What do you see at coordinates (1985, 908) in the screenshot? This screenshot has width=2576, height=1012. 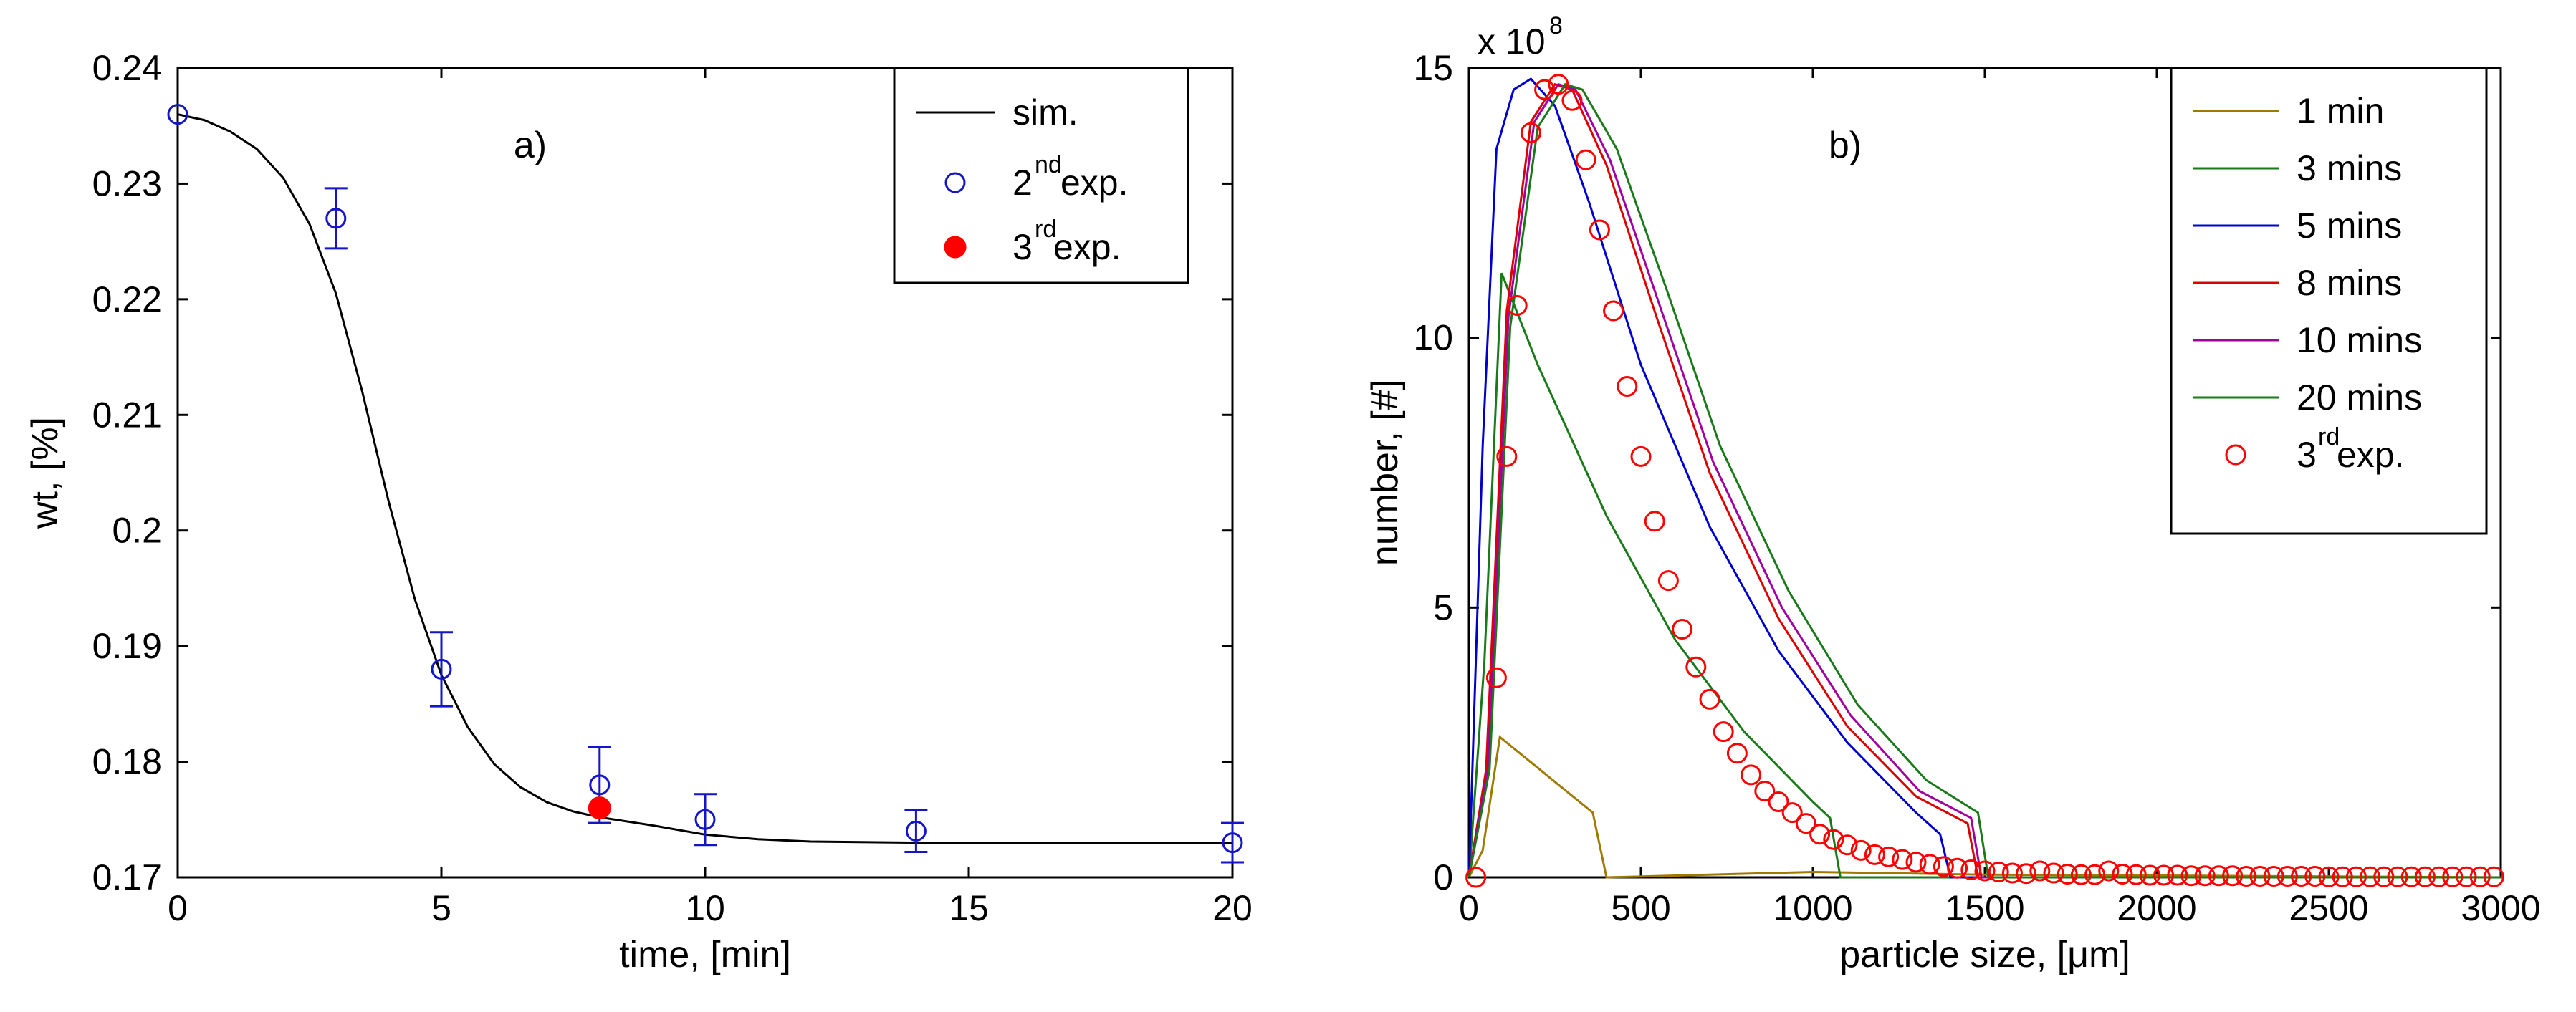 I see `x-tick-label-b: 1500` at bounding box center [1985, 908].